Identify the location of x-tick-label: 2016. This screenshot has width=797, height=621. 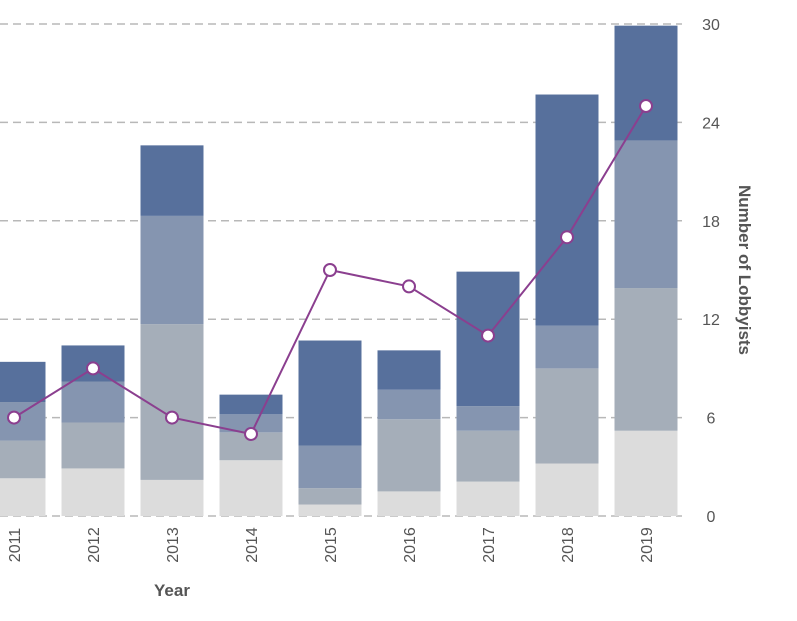
(410, 545).